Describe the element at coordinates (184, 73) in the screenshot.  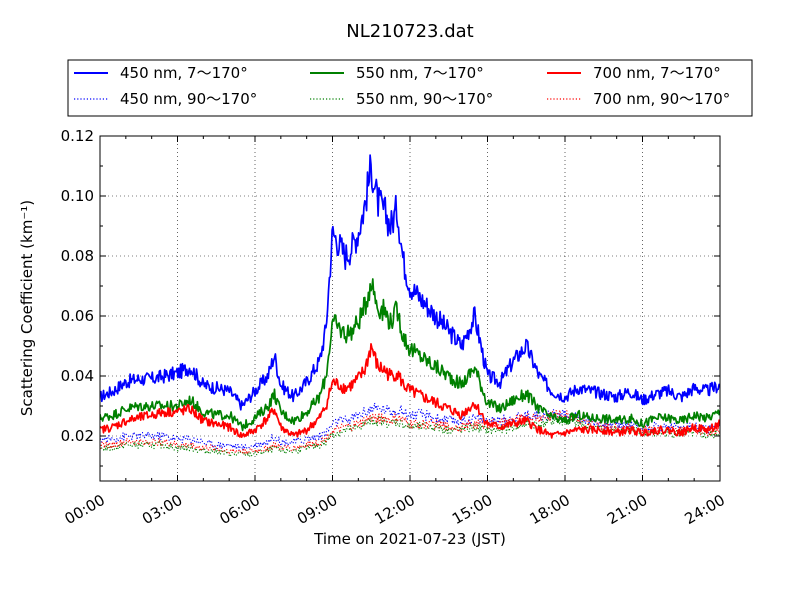
I see `legend-label: 450 nm, 7～170°` at that location.